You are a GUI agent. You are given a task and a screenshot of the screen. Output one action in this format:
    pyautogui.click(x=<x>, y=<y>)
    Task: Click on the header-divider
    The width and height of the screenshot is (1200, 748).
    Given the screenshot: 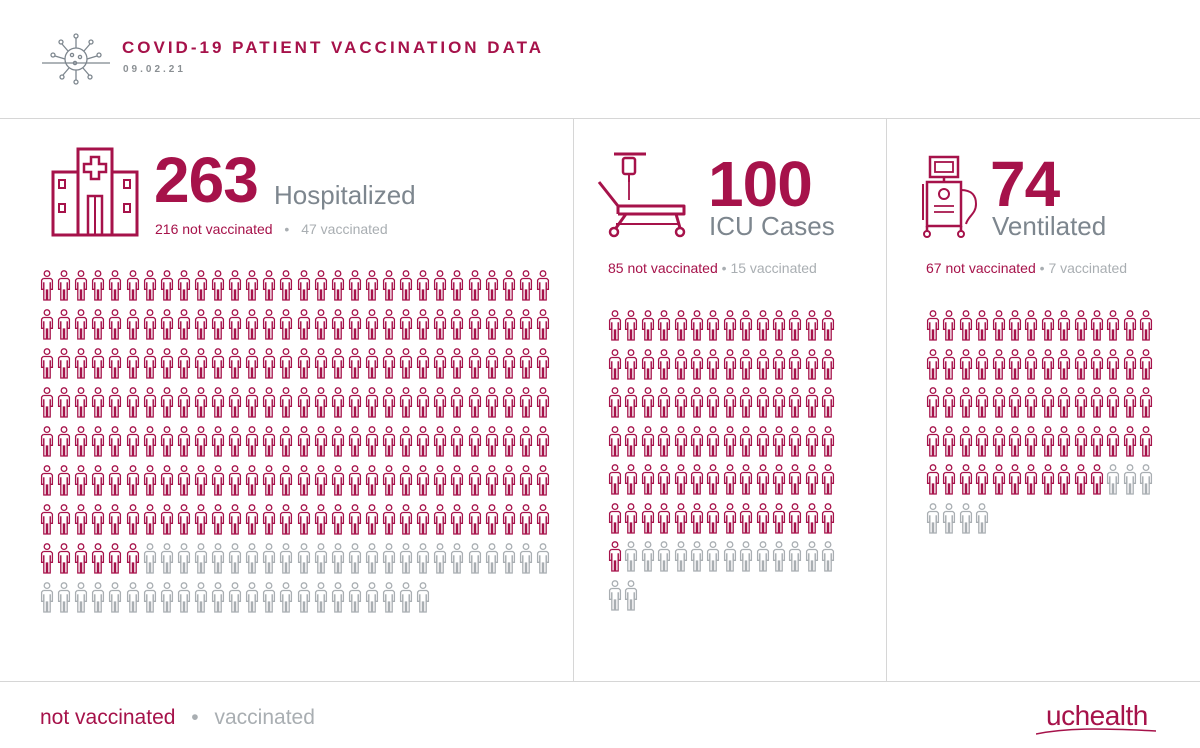 What is the action you would take?
    pyautogui.click(x=600, y=118)
    